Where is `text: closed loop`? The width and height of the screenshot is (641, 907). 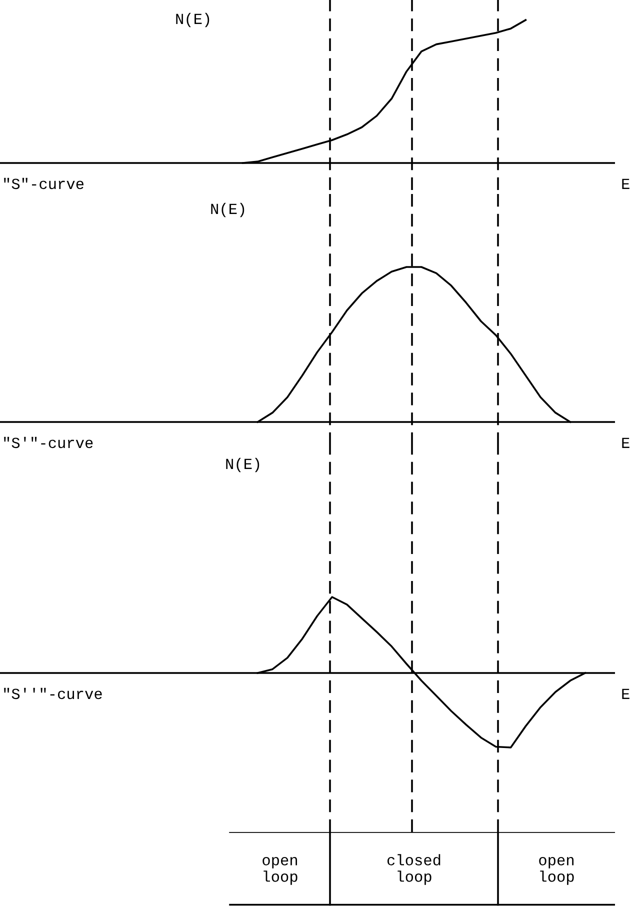 text: closed loop is located at coordinates (413, 869).